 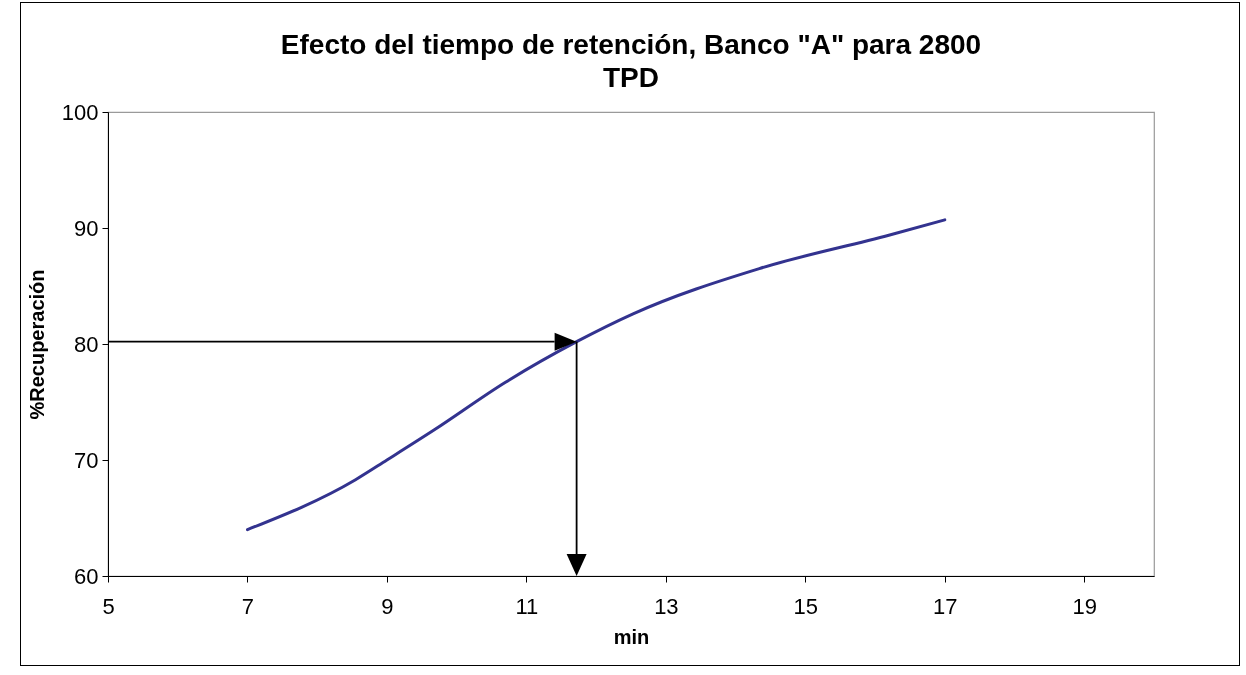 I want to click on chart-title: Efecto del tiempo de retención, Banco "A" para 2800 TPD, so click(x=631, y=61).